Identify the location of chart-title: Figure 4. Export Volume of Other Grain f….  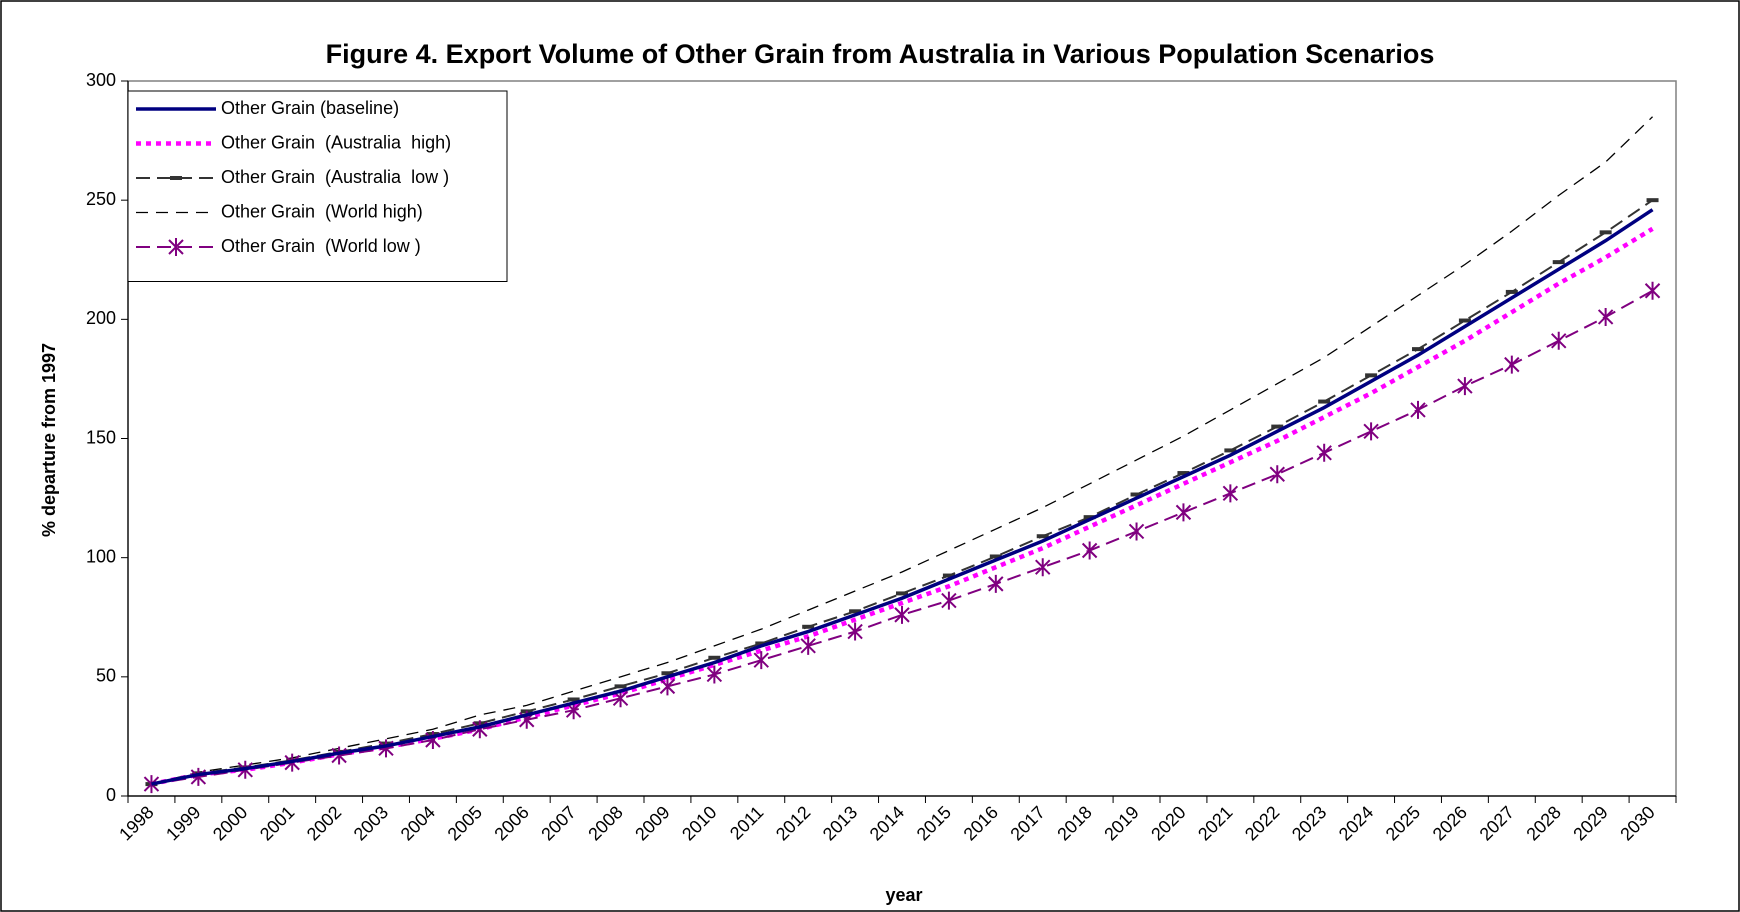
(880, 54).